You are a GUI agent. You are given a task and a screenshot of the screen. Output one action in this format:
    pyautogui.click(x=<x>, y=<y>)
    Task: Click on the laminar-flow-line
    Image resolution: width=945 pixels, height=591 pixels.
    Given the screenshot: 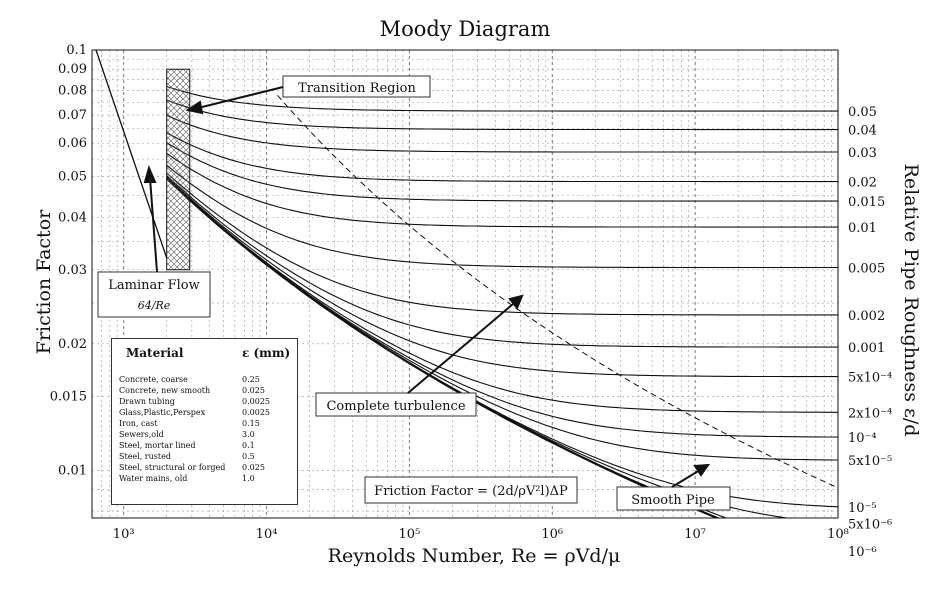 What is the action you would take?
    pyautogui.click(x=131, y=154)
    